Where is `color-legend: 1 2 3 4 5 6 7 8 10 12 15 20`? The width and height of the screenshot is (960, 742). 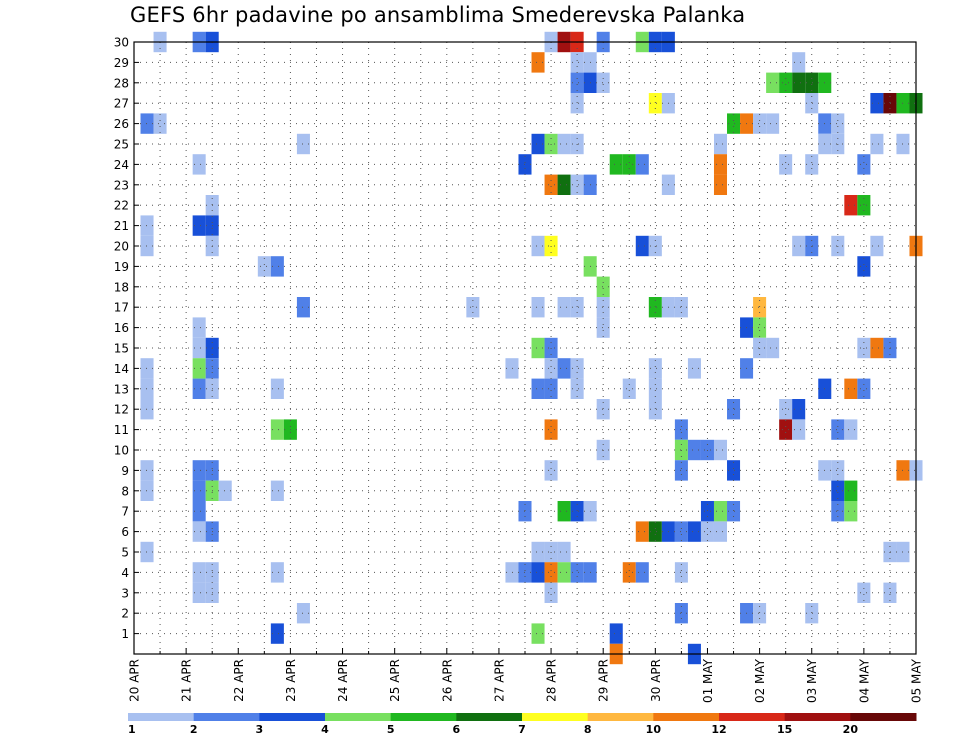 color-legend: 1 2 3 4 5 6 7 8 10 12 15 20 is located at coordinates (522, 724).